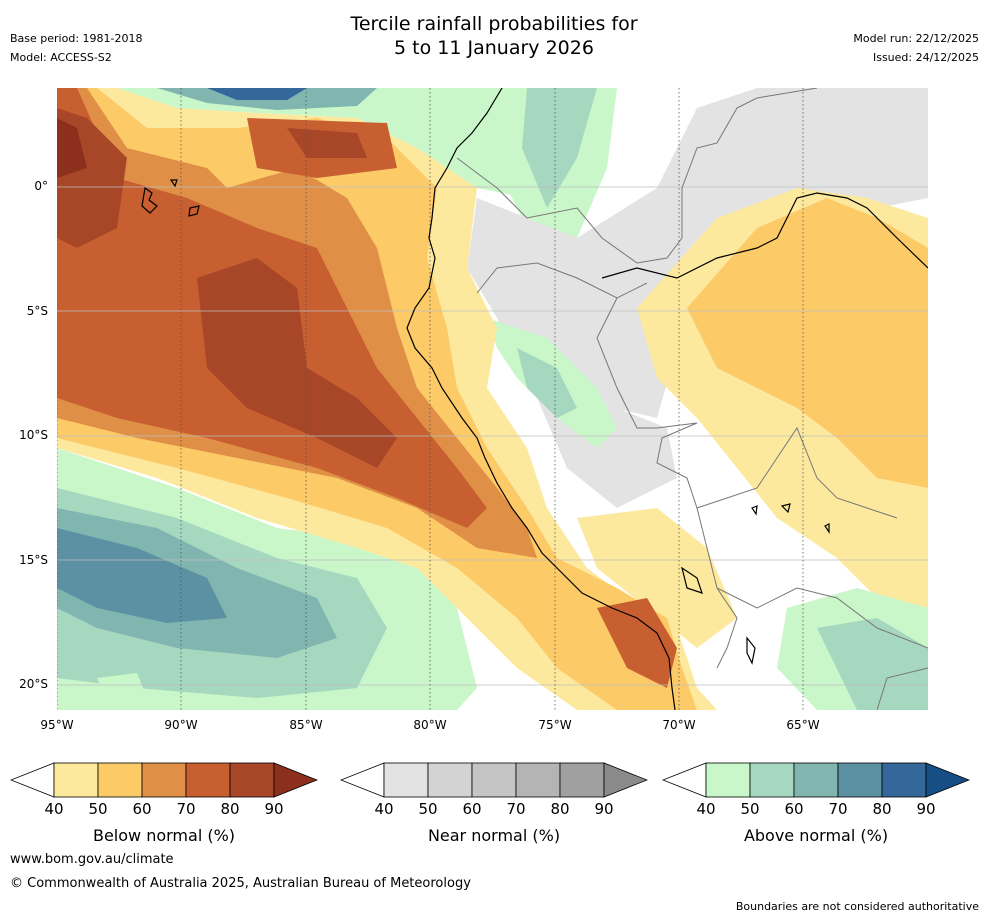  What do you see at coordinates (57, 725) in the screenshot?
I see `lon-label-95w: 95°W` at bounding box center [57, 725].